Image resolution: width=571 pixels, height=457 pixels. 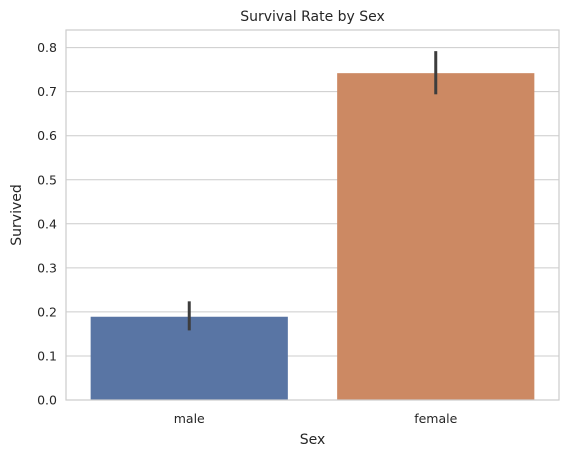 What do you see at coordinates (47, 47) in the screenshot?
I see `y-tick-label: 0.8` at bounding box center [47, 47].